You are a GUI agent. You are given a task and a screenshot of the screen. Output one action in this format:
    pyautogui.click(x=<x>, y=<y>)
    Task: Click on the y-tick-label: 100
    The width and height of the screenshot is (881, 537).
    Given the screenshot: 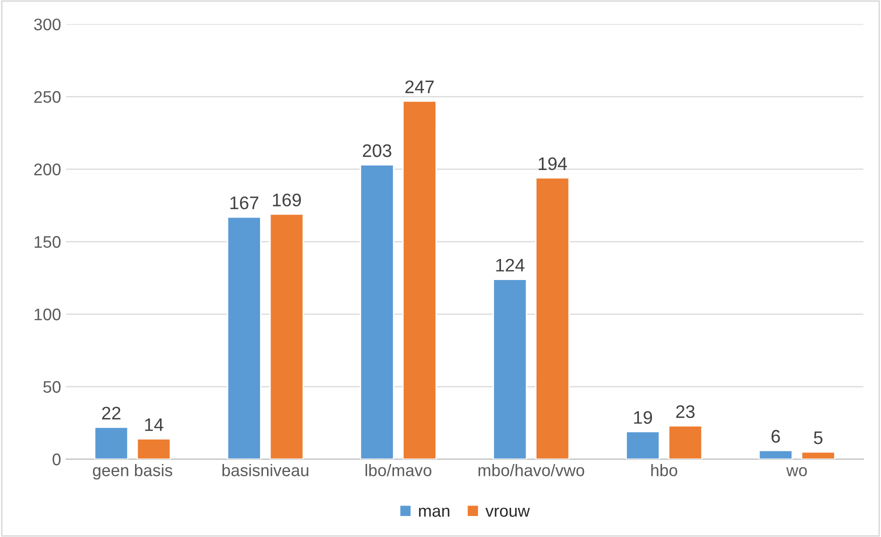 What is the action you would take?
    pyautogui.click(x=47, y=314)
    